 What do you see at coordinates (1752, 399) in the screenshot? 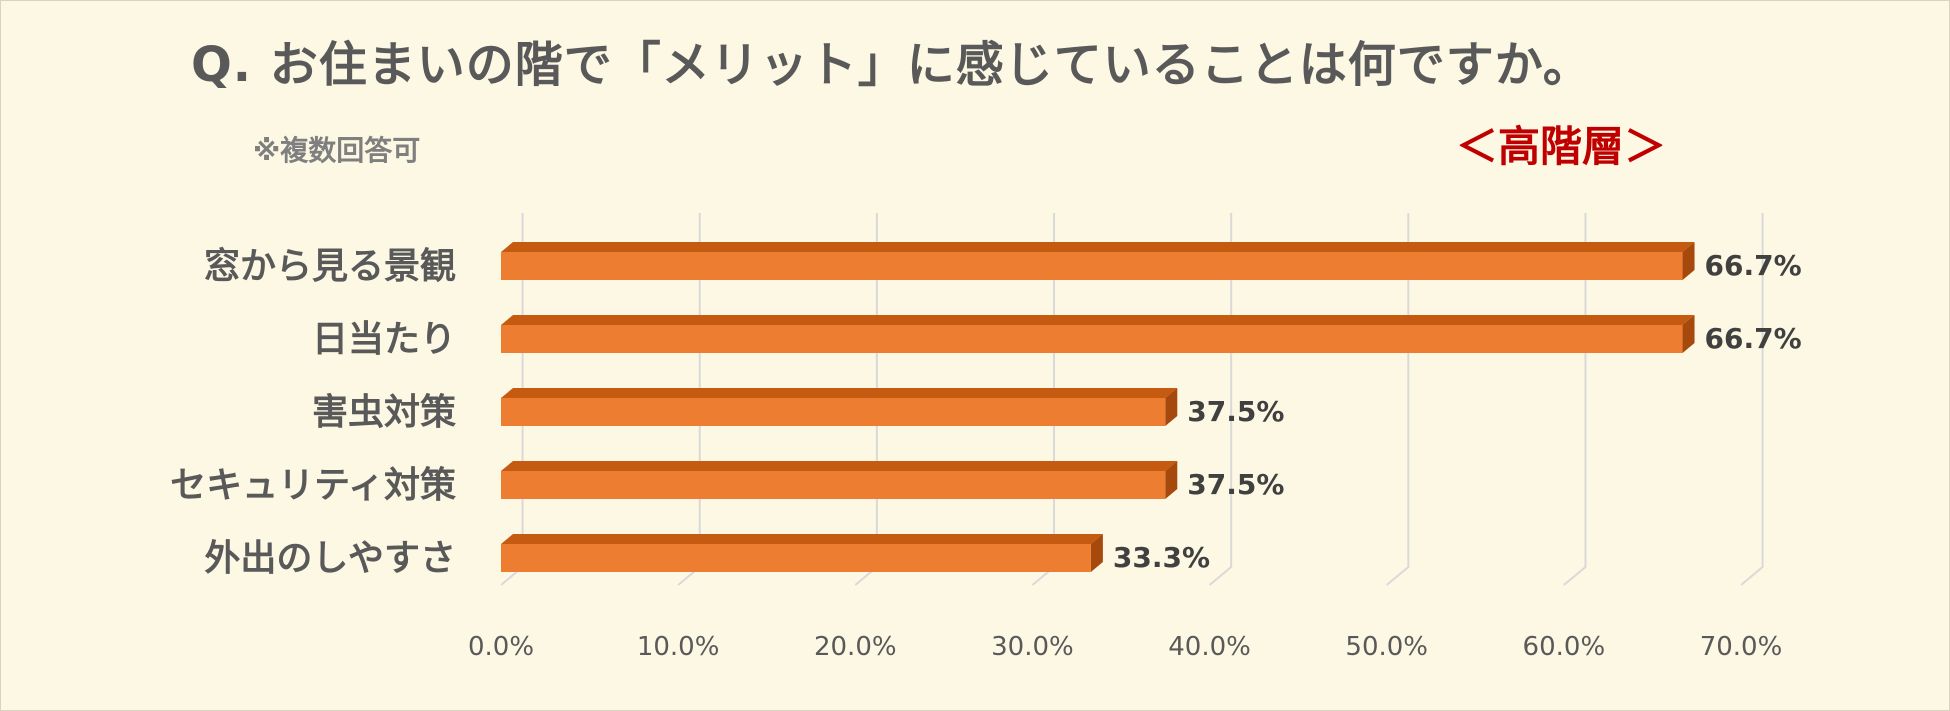
I see `gridline` at bounding box center [1752, 399].